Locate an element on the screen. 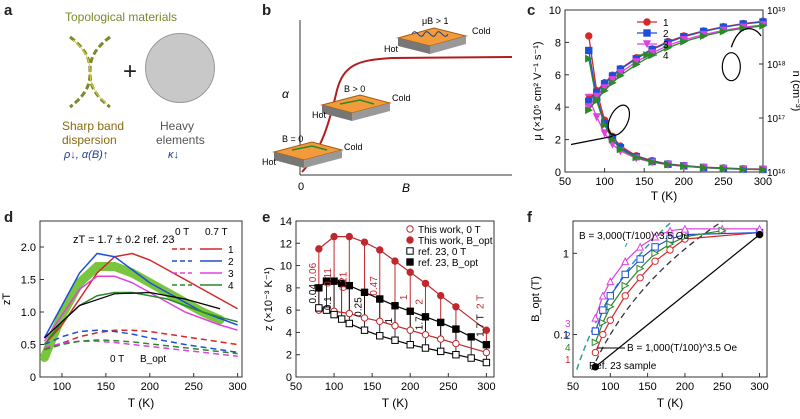  c-y2tick-label: 10¹⁸ is located at coordinates (776, 65).